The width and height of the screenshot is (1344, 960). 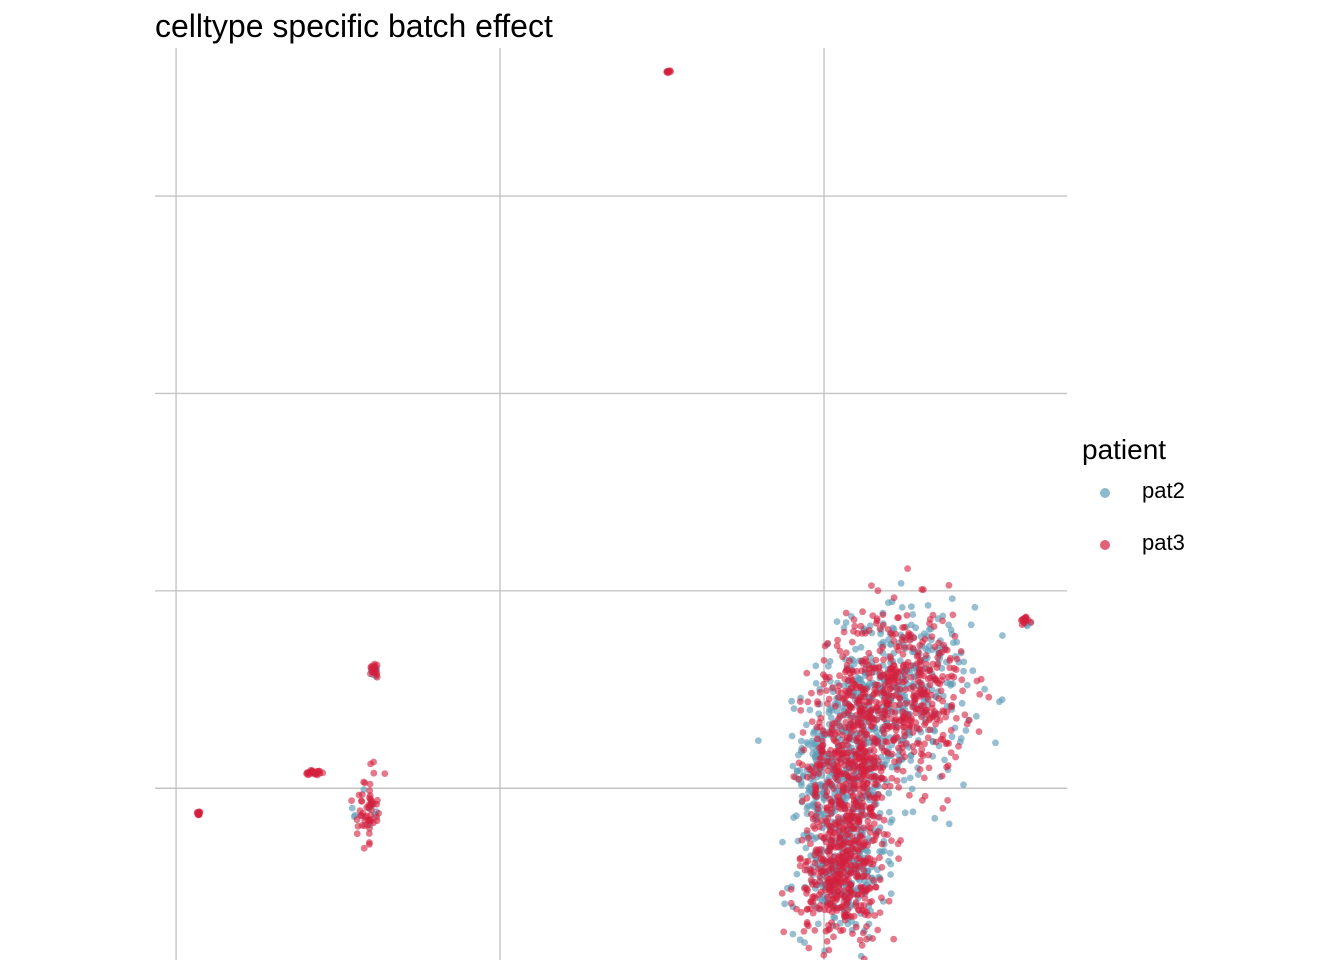 I want to click on chart-title: celltype specific batch effect, so click(x=354, y=26).